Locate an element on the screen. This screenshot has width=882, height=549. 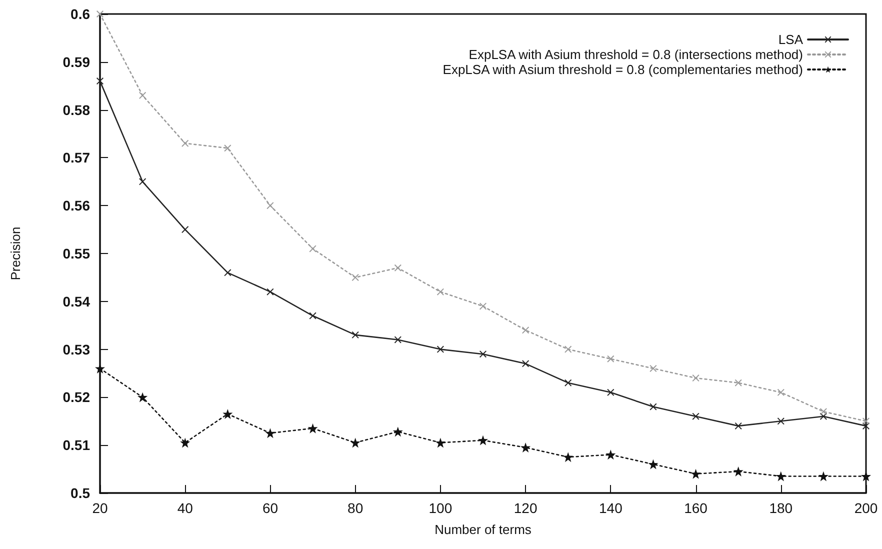
x-tick-label: 160 is located at coordinates (696, 508).